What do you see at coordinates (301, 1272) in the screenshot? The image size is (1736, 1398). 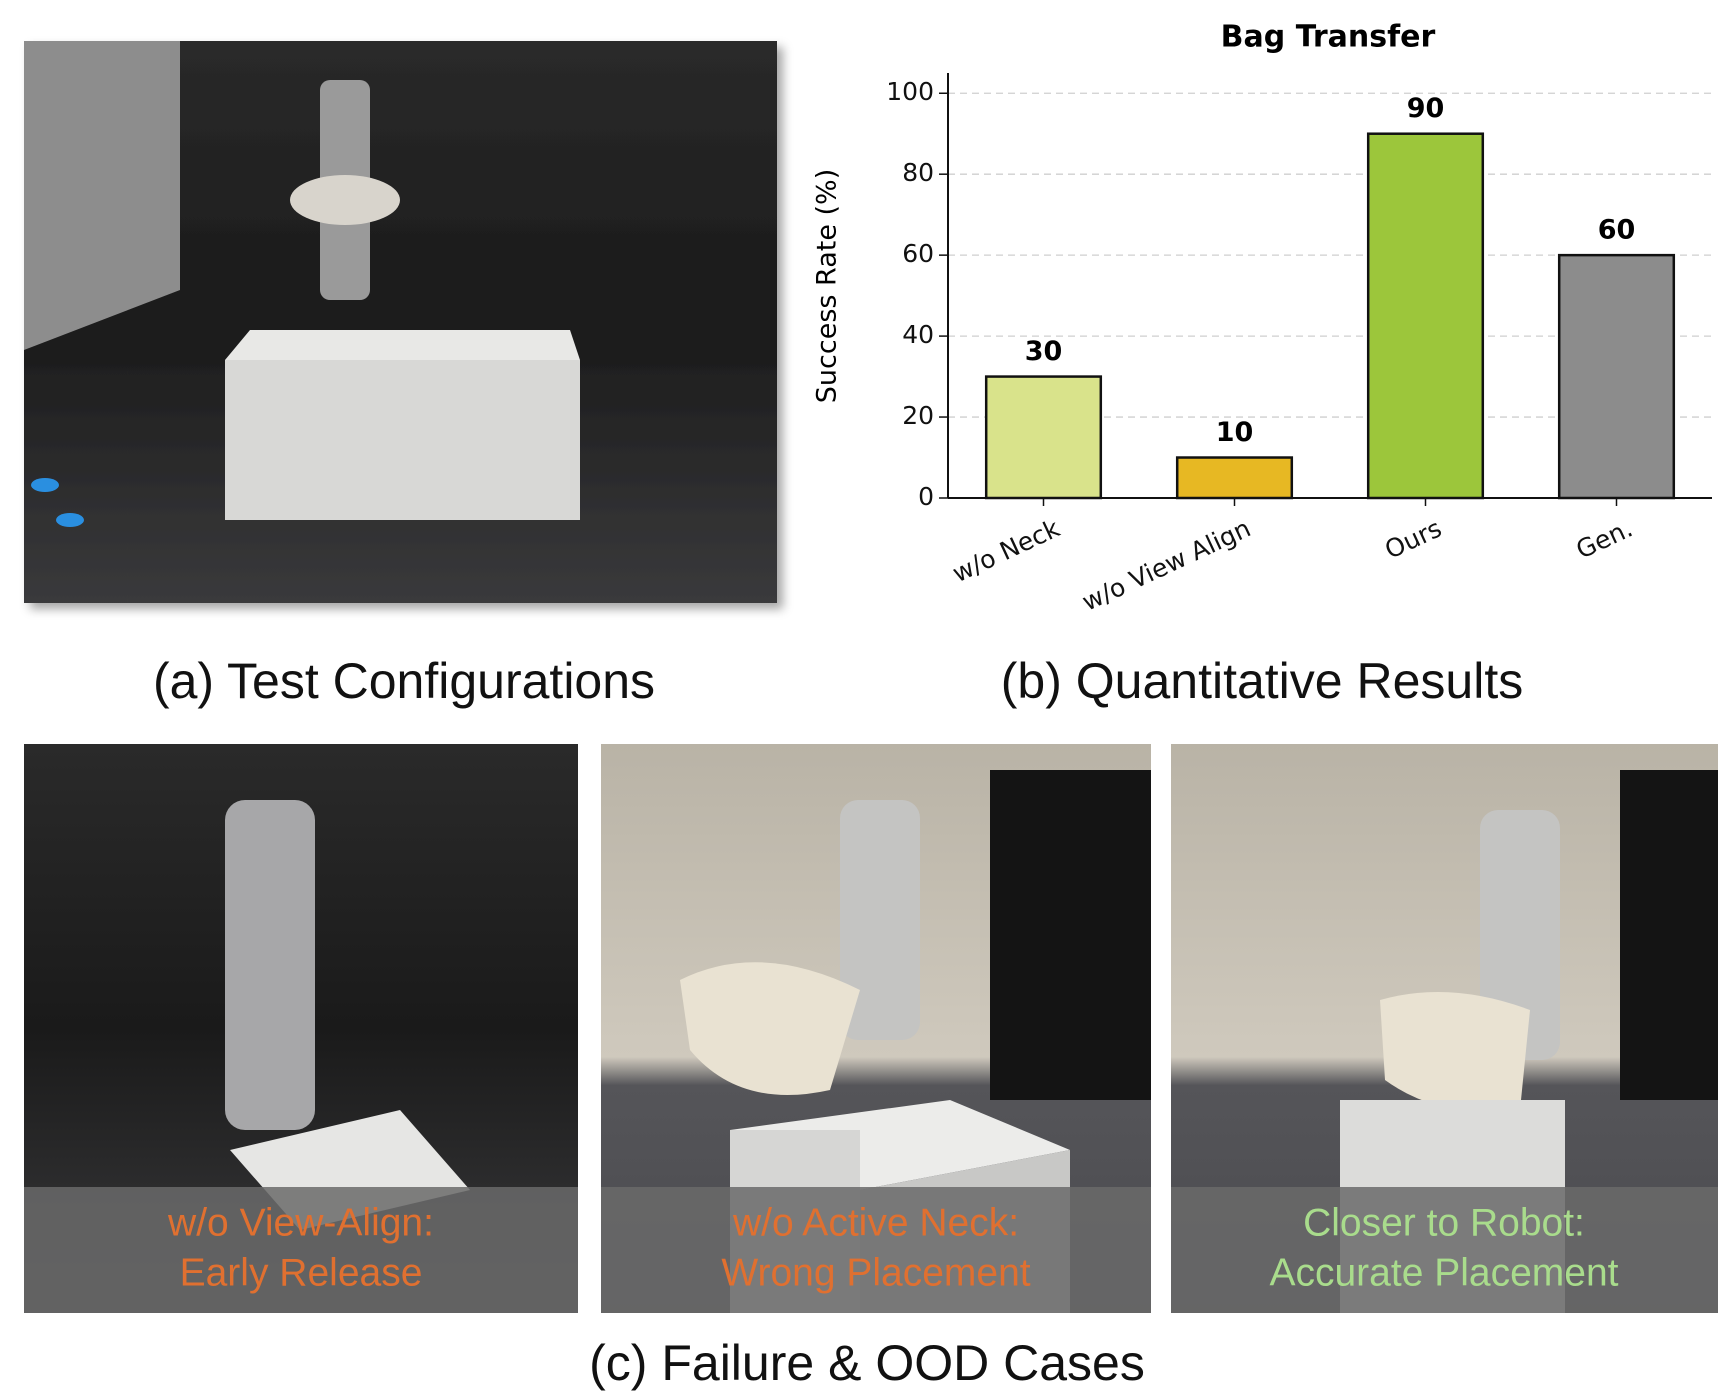 I see `case-label: Early Release` at bounding box center [301, 1272].